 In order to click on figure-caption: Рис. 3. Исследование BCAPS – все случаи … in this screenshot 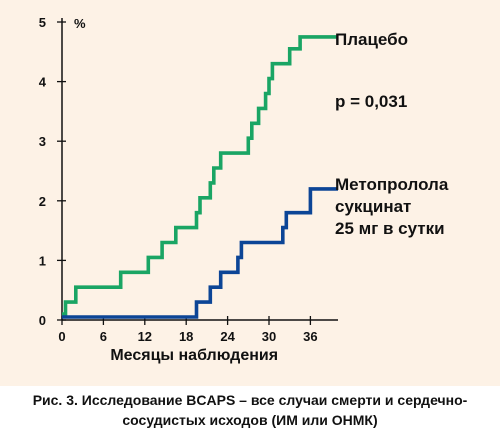, I will do `click(250, 410)`.